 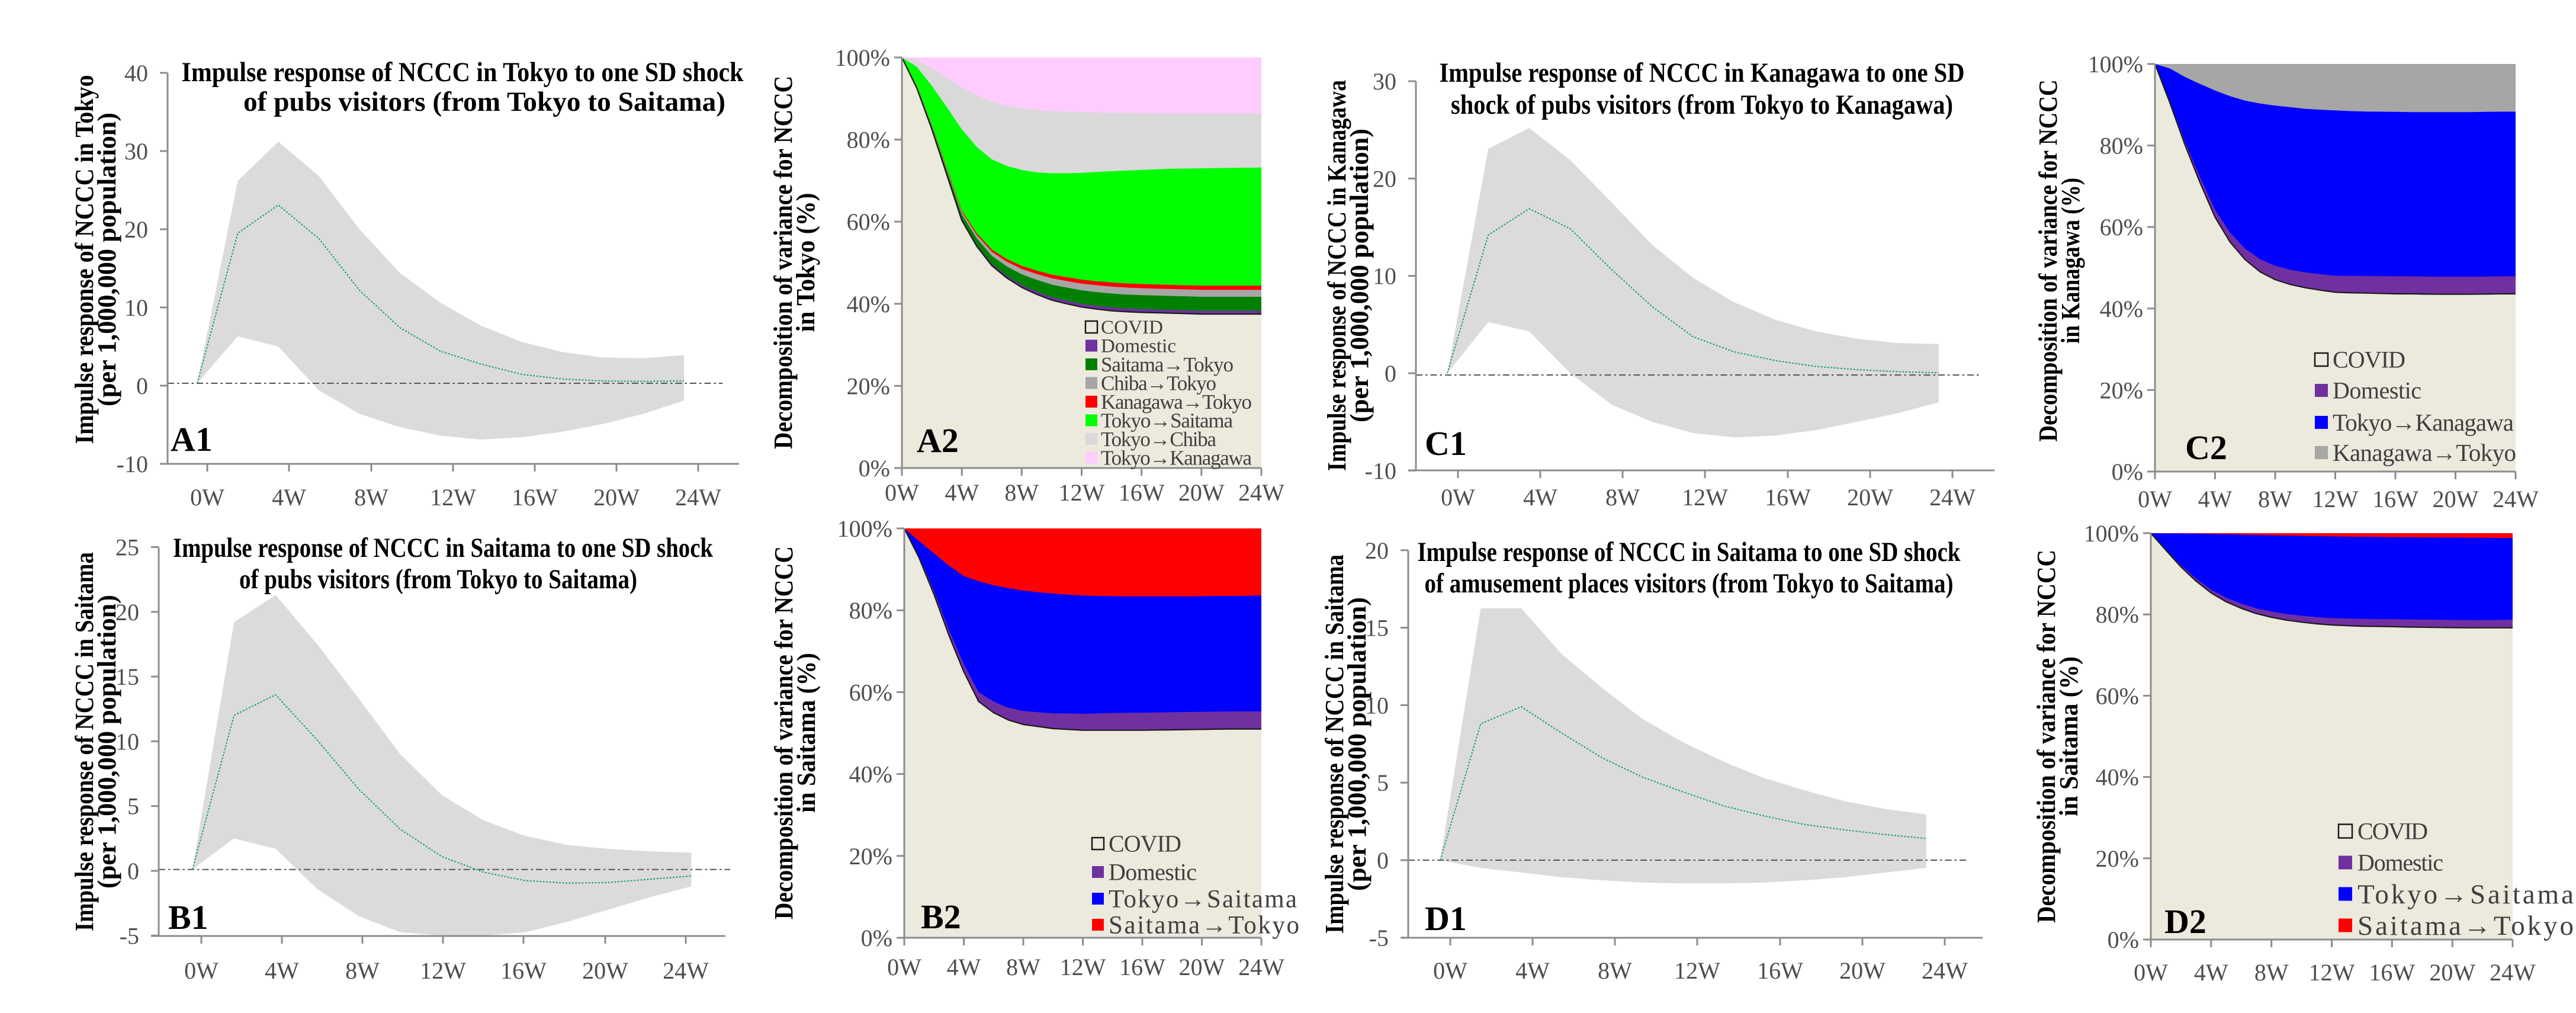 What do you see at coordinates (1446, 918) in the screenshot?
I see `svg-text: D1` at bounding box center [1446, 918].